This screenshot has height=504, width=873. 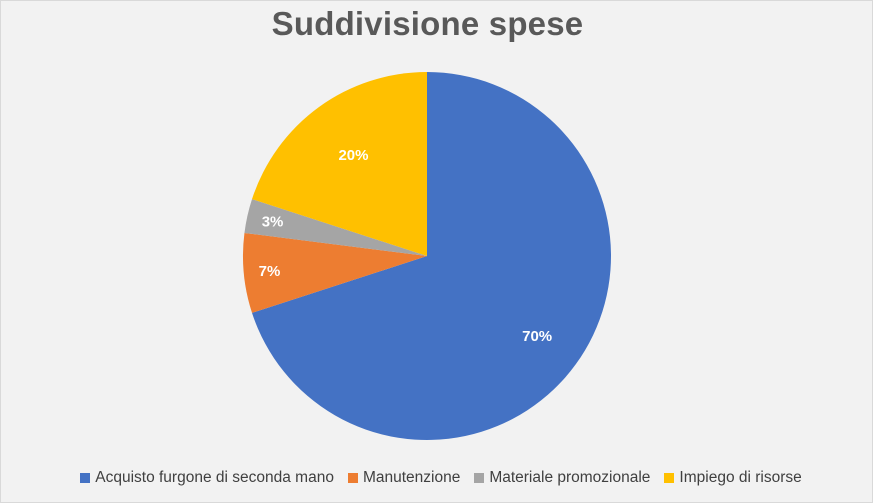 I want to click on legend-label: Manutenzione, so click(x=411, y=477).